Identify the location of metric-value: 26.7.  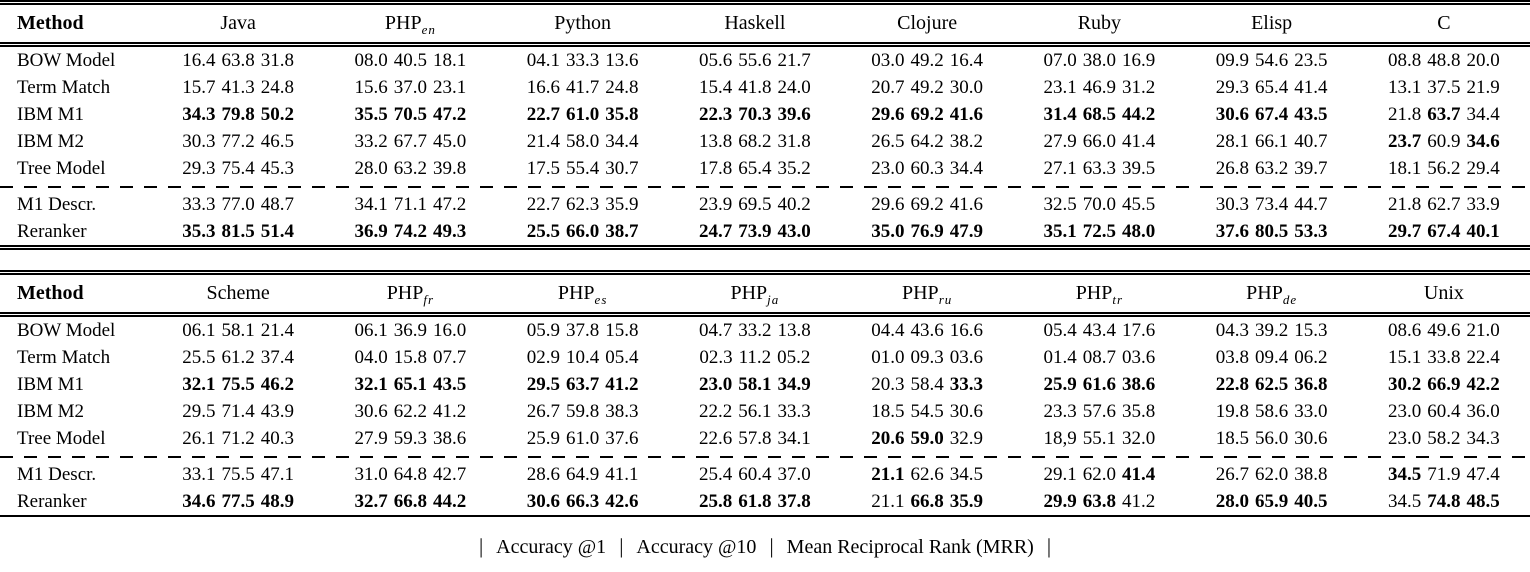
(543, 411).